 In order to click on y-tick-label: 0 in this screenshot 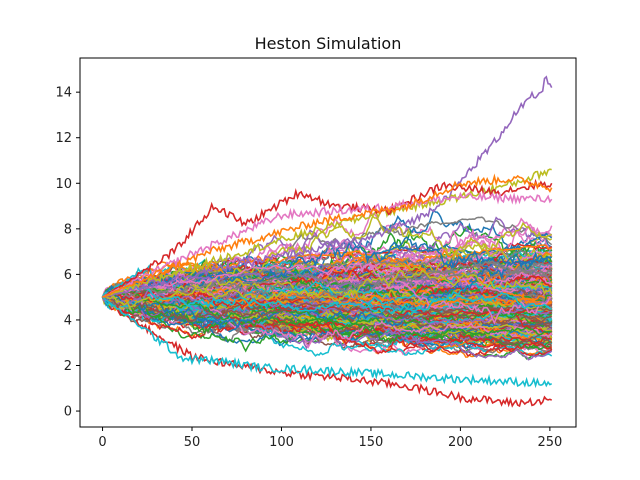, I will do `click(68, 412)`.